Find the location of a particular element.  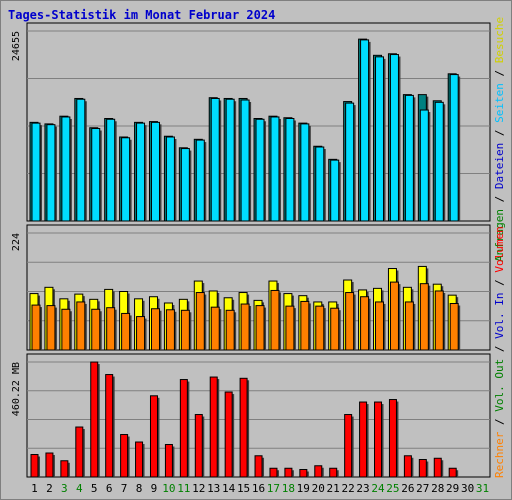

x-tick-label-2: 2 is located at coordinates (49, 488).